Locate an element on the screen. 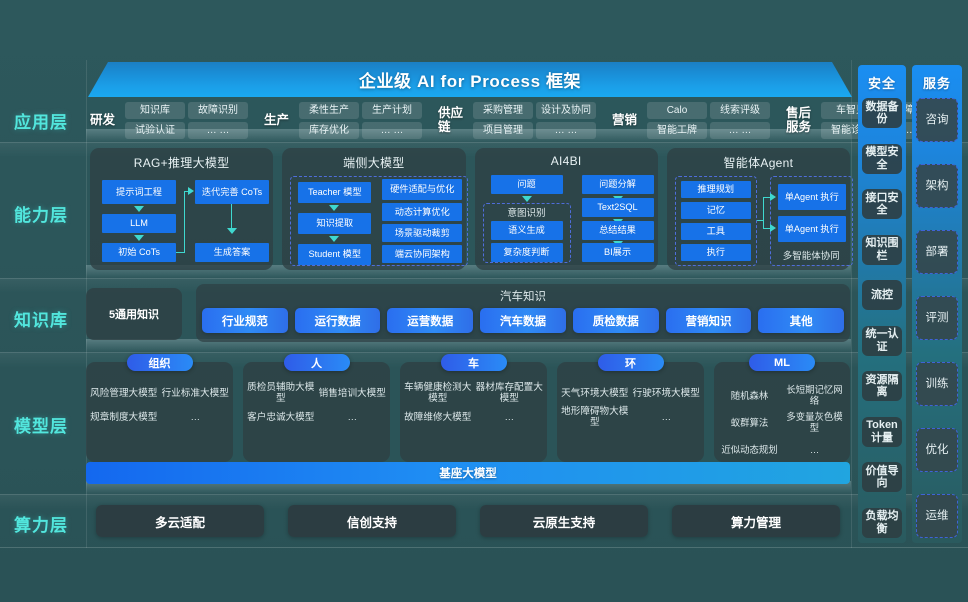  model-item: 行业标准大模型 is located at coordinates (195, 393).